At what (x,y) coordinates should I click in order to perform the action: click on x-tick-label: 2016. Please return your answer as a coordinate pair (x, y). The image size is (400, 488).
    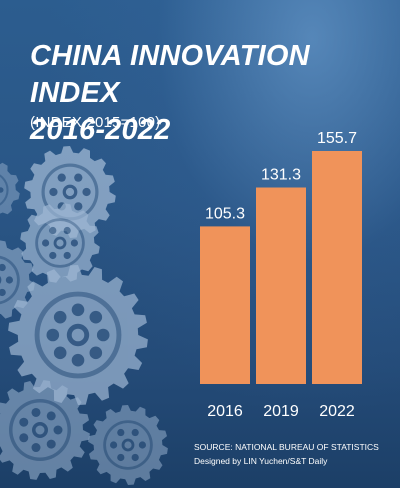
    Looking at the image, I should click on (225, 411).